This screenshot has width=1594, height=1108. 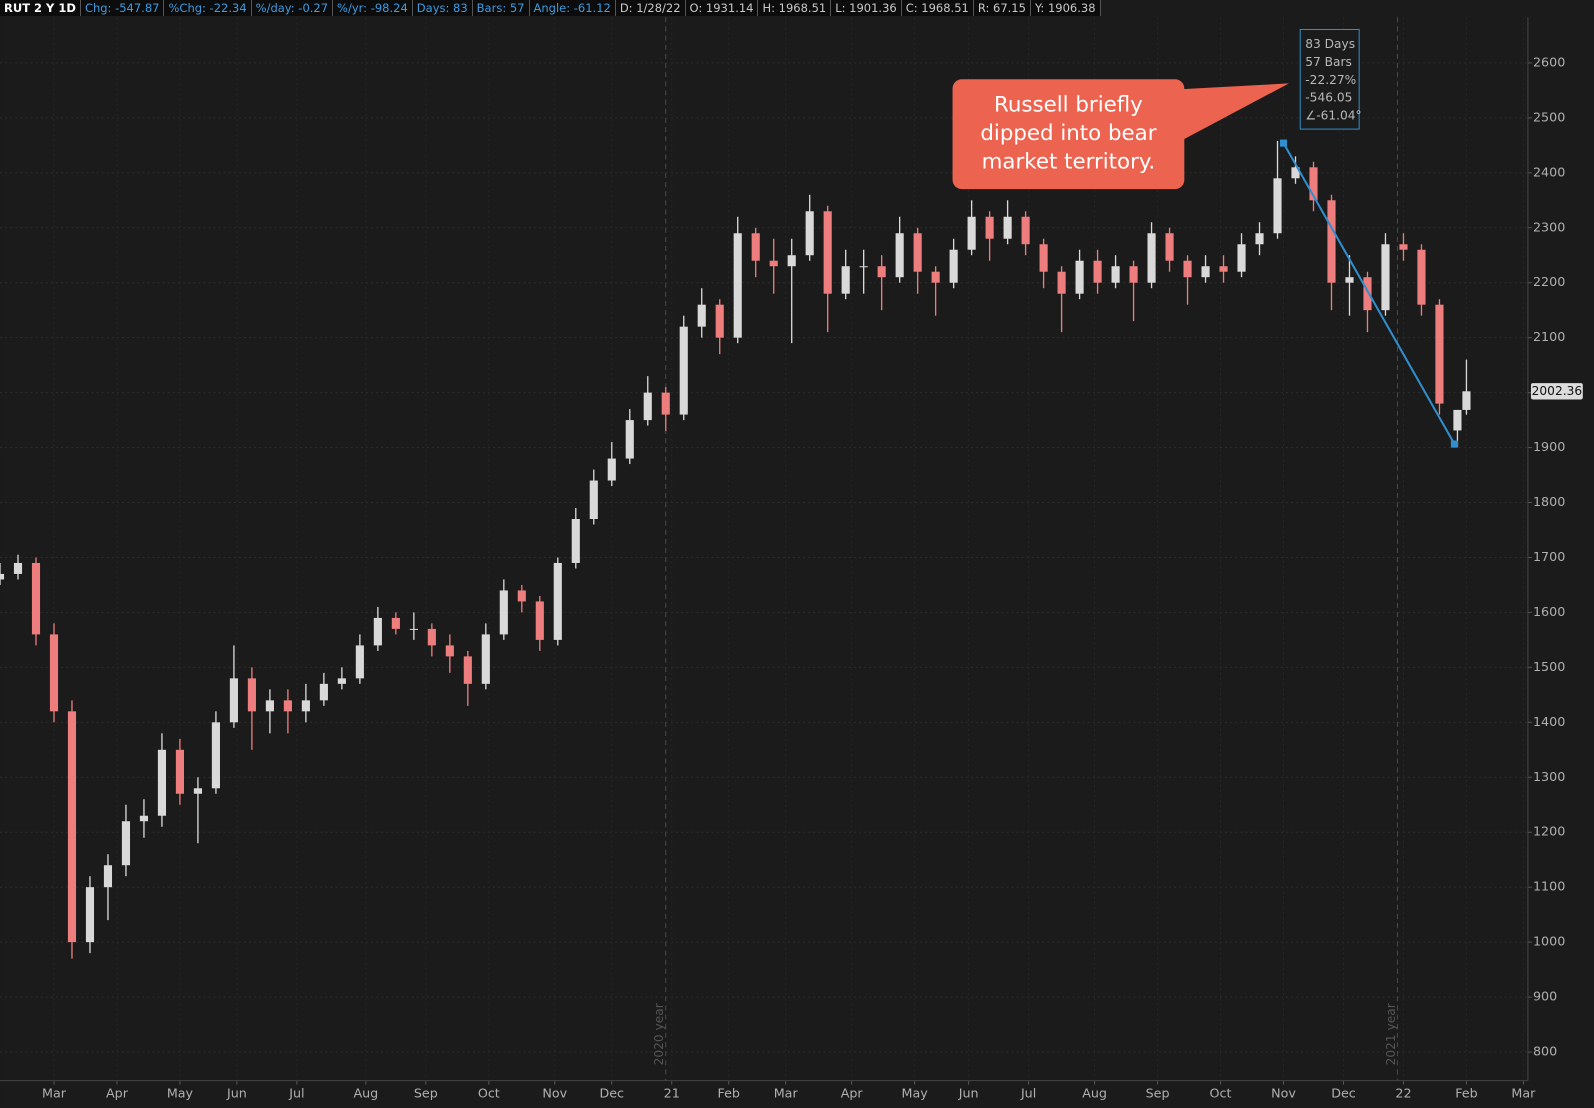 I want to click on trend-line, so click(x=1369, y=293).